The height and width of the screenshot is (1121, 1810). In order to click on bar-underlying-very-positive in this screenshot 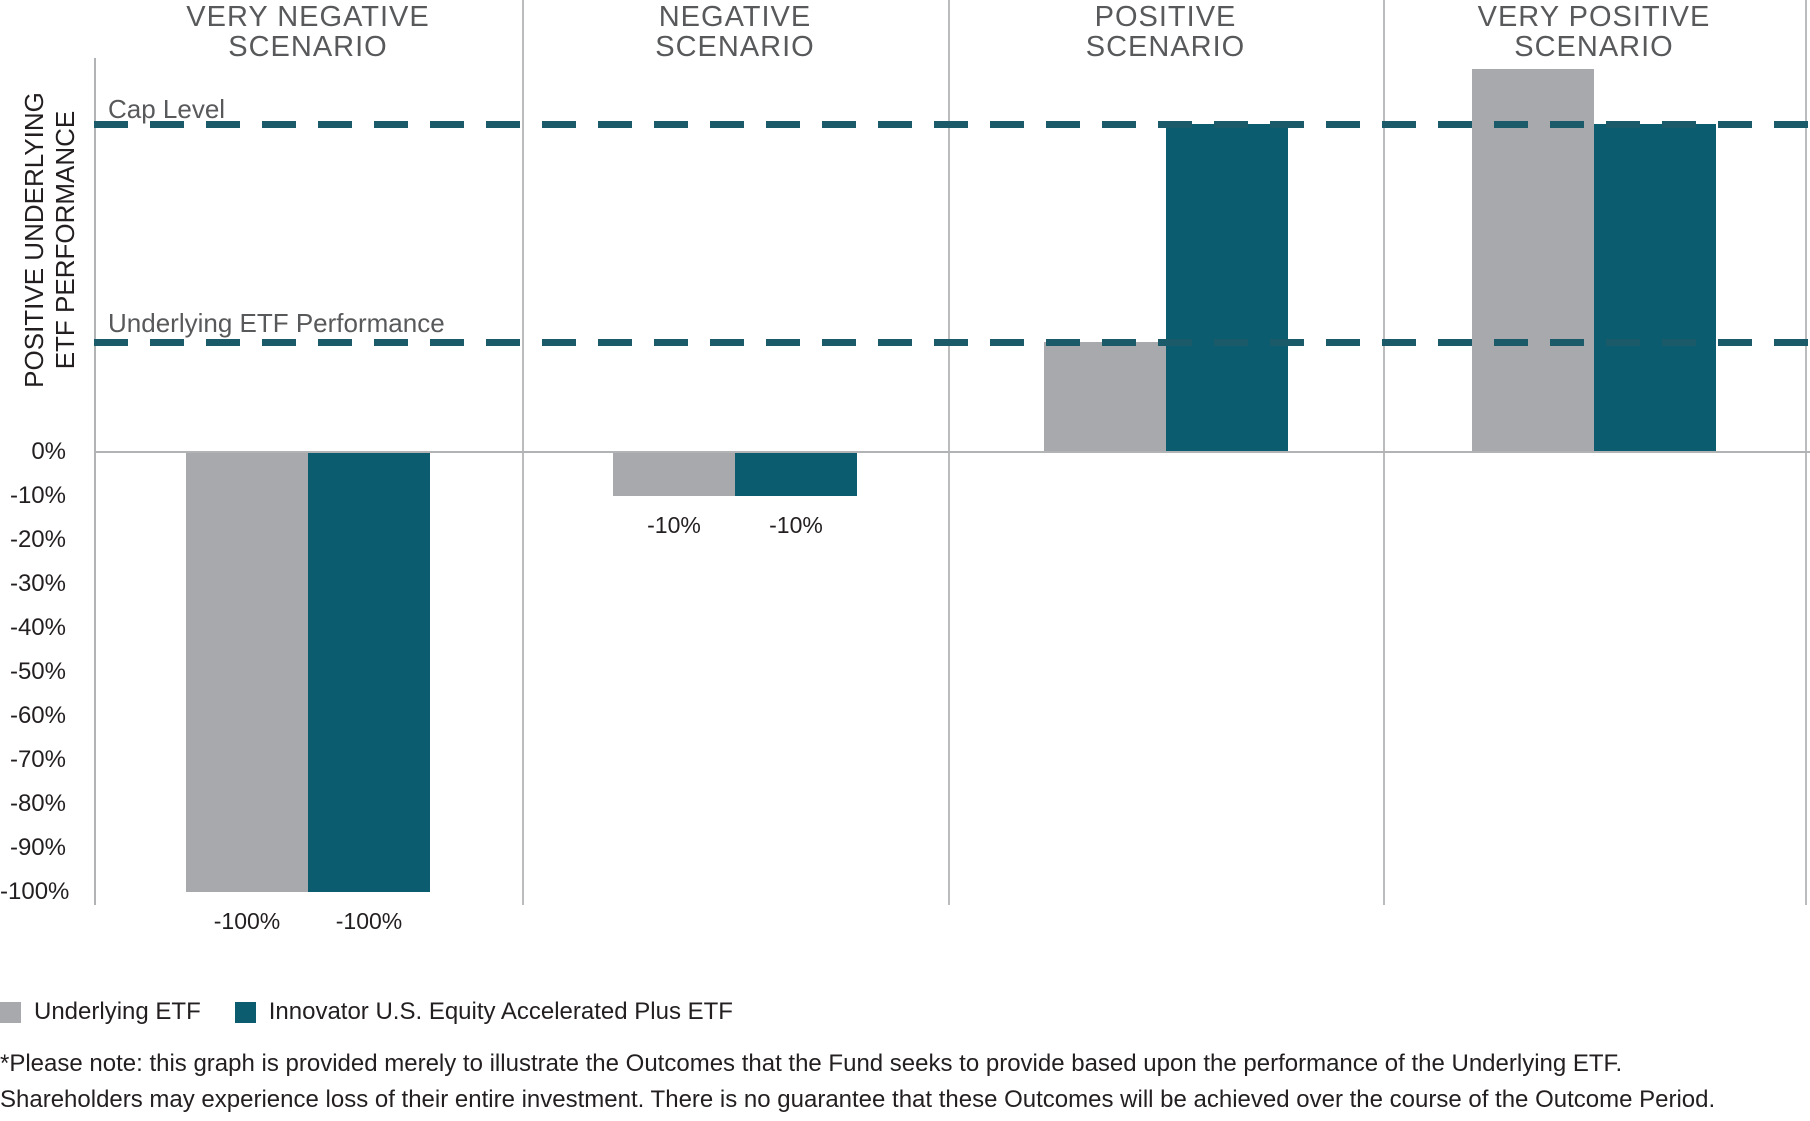, I will do `click(1533, 260)`.